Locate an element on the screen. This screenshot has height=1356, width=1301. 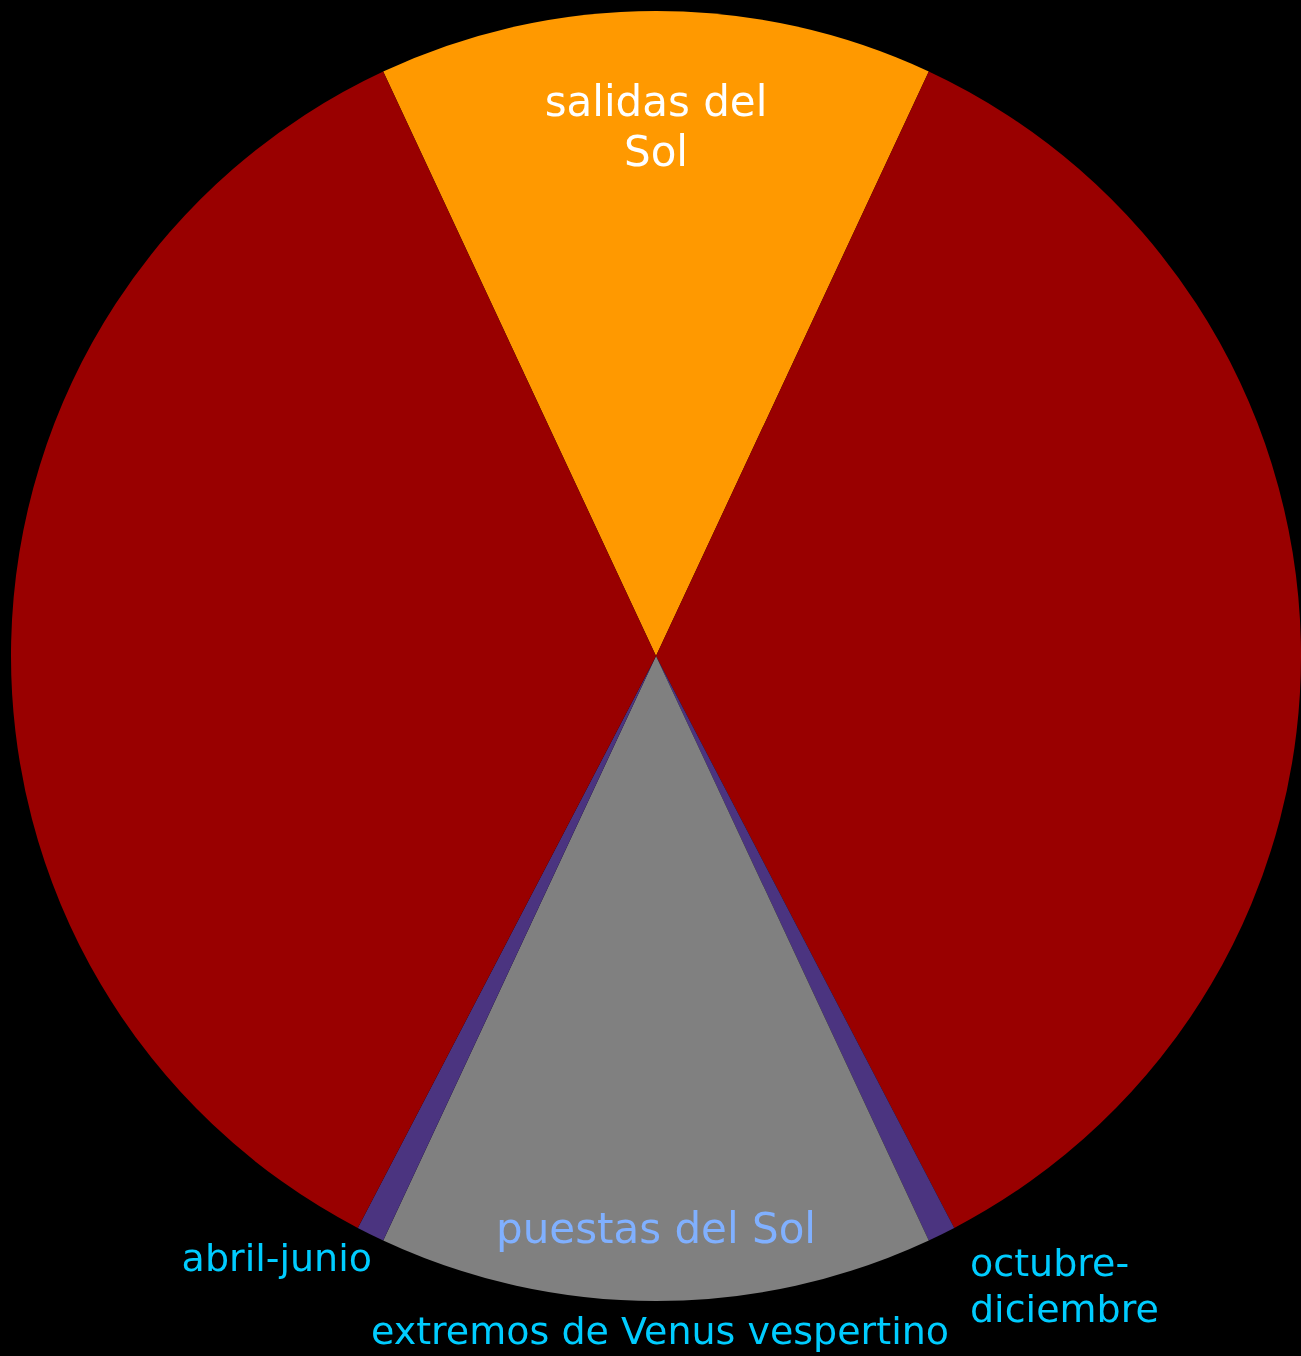
slice-label: puestas del Sol is located at coordinates (656, 1228).